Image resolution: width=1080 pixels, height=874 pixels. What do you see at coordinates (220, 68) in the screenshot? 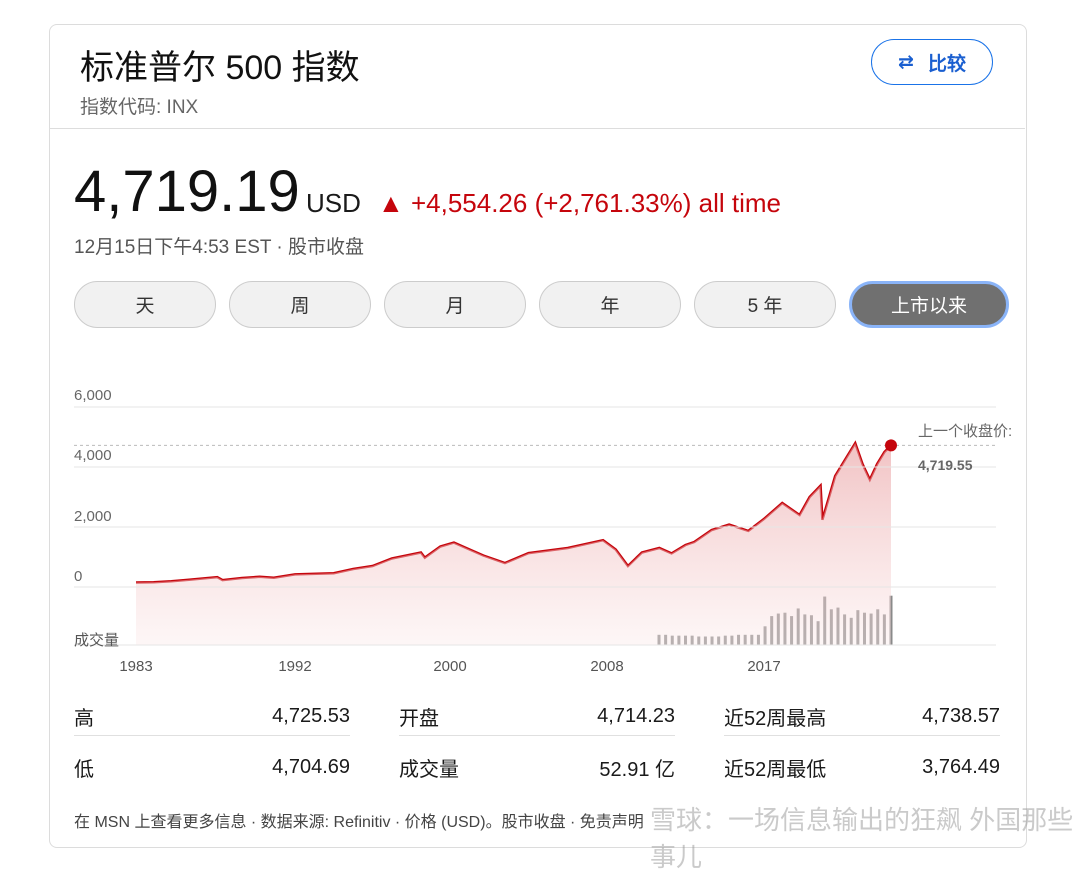
I see `page-title: 标准普尔 500 指数` at bounding box center [220, 68].